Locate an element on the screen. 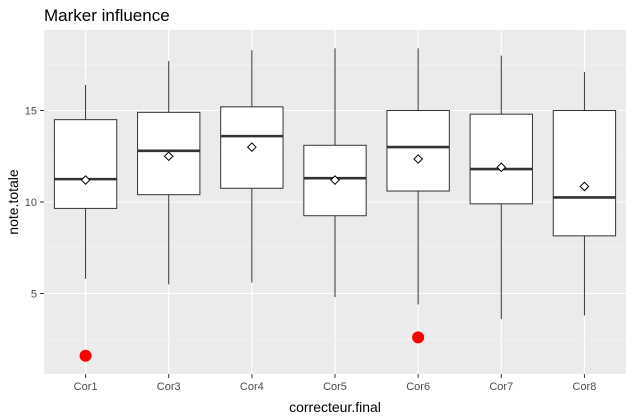 The width and height of the screenshot is (636, 419). x-tick-label: Cor3 is located at coordinates (169, 387).